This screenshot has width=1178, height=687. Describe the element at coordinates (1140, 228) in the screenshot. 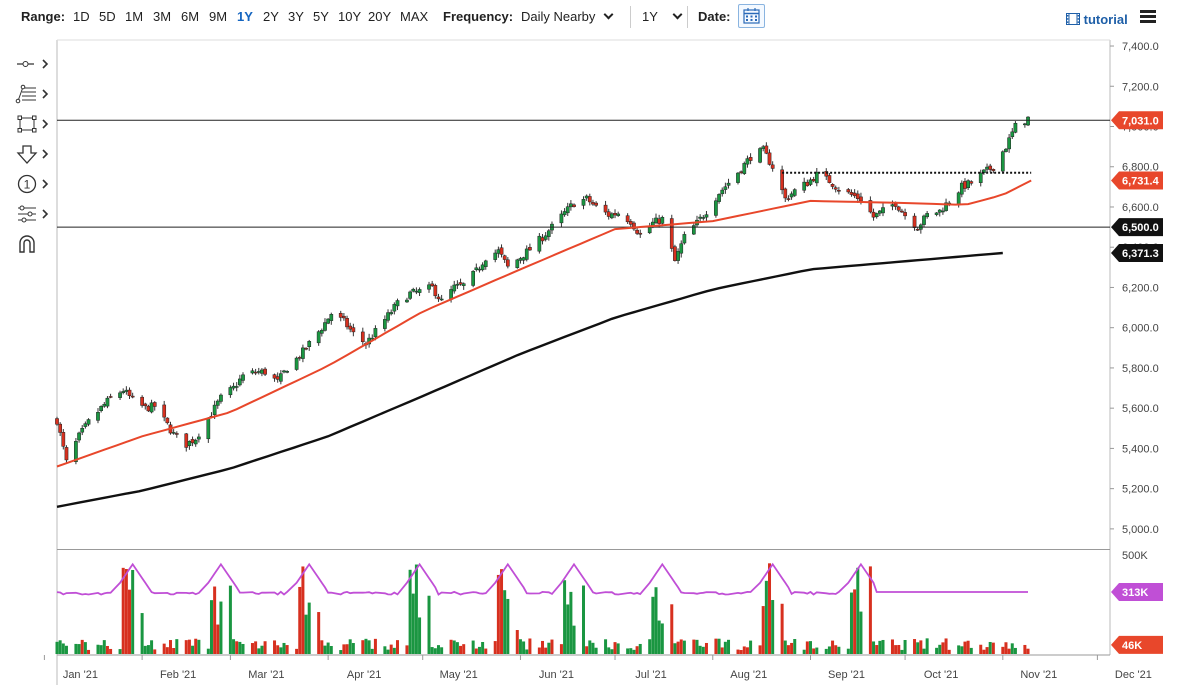

I see `price-tag-text: 6,500.0` at that location.